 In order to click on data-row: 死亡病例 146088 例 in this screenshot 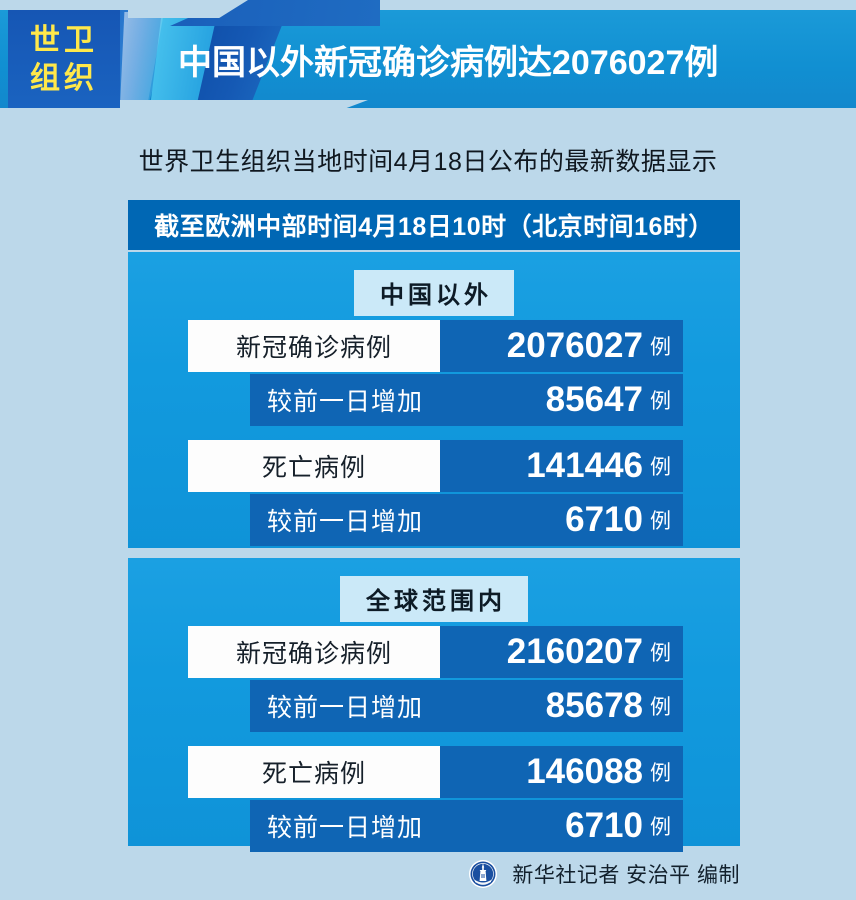, I will do `click(434, 772)`.